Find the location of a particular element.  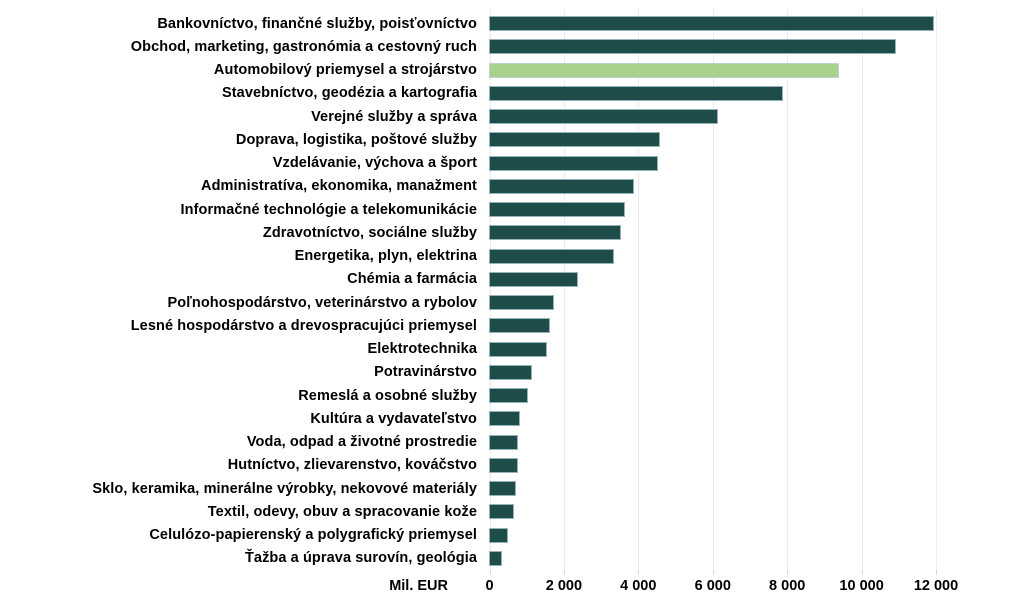

chart-row: Hutníctvo, zlievarenstvo, kováčstvo is located at coordinates (512, 465).